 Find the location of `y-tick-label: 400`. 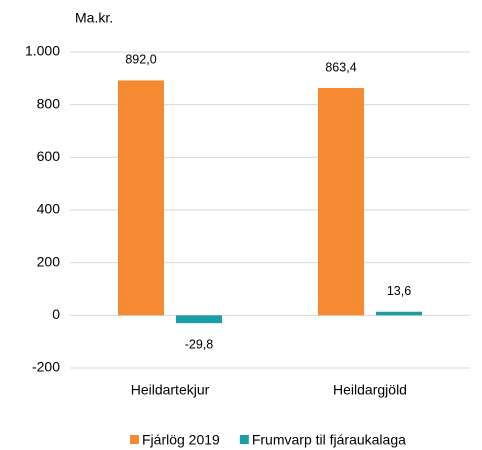

y-tick-label: 400 is located at coordinates (49, 209).